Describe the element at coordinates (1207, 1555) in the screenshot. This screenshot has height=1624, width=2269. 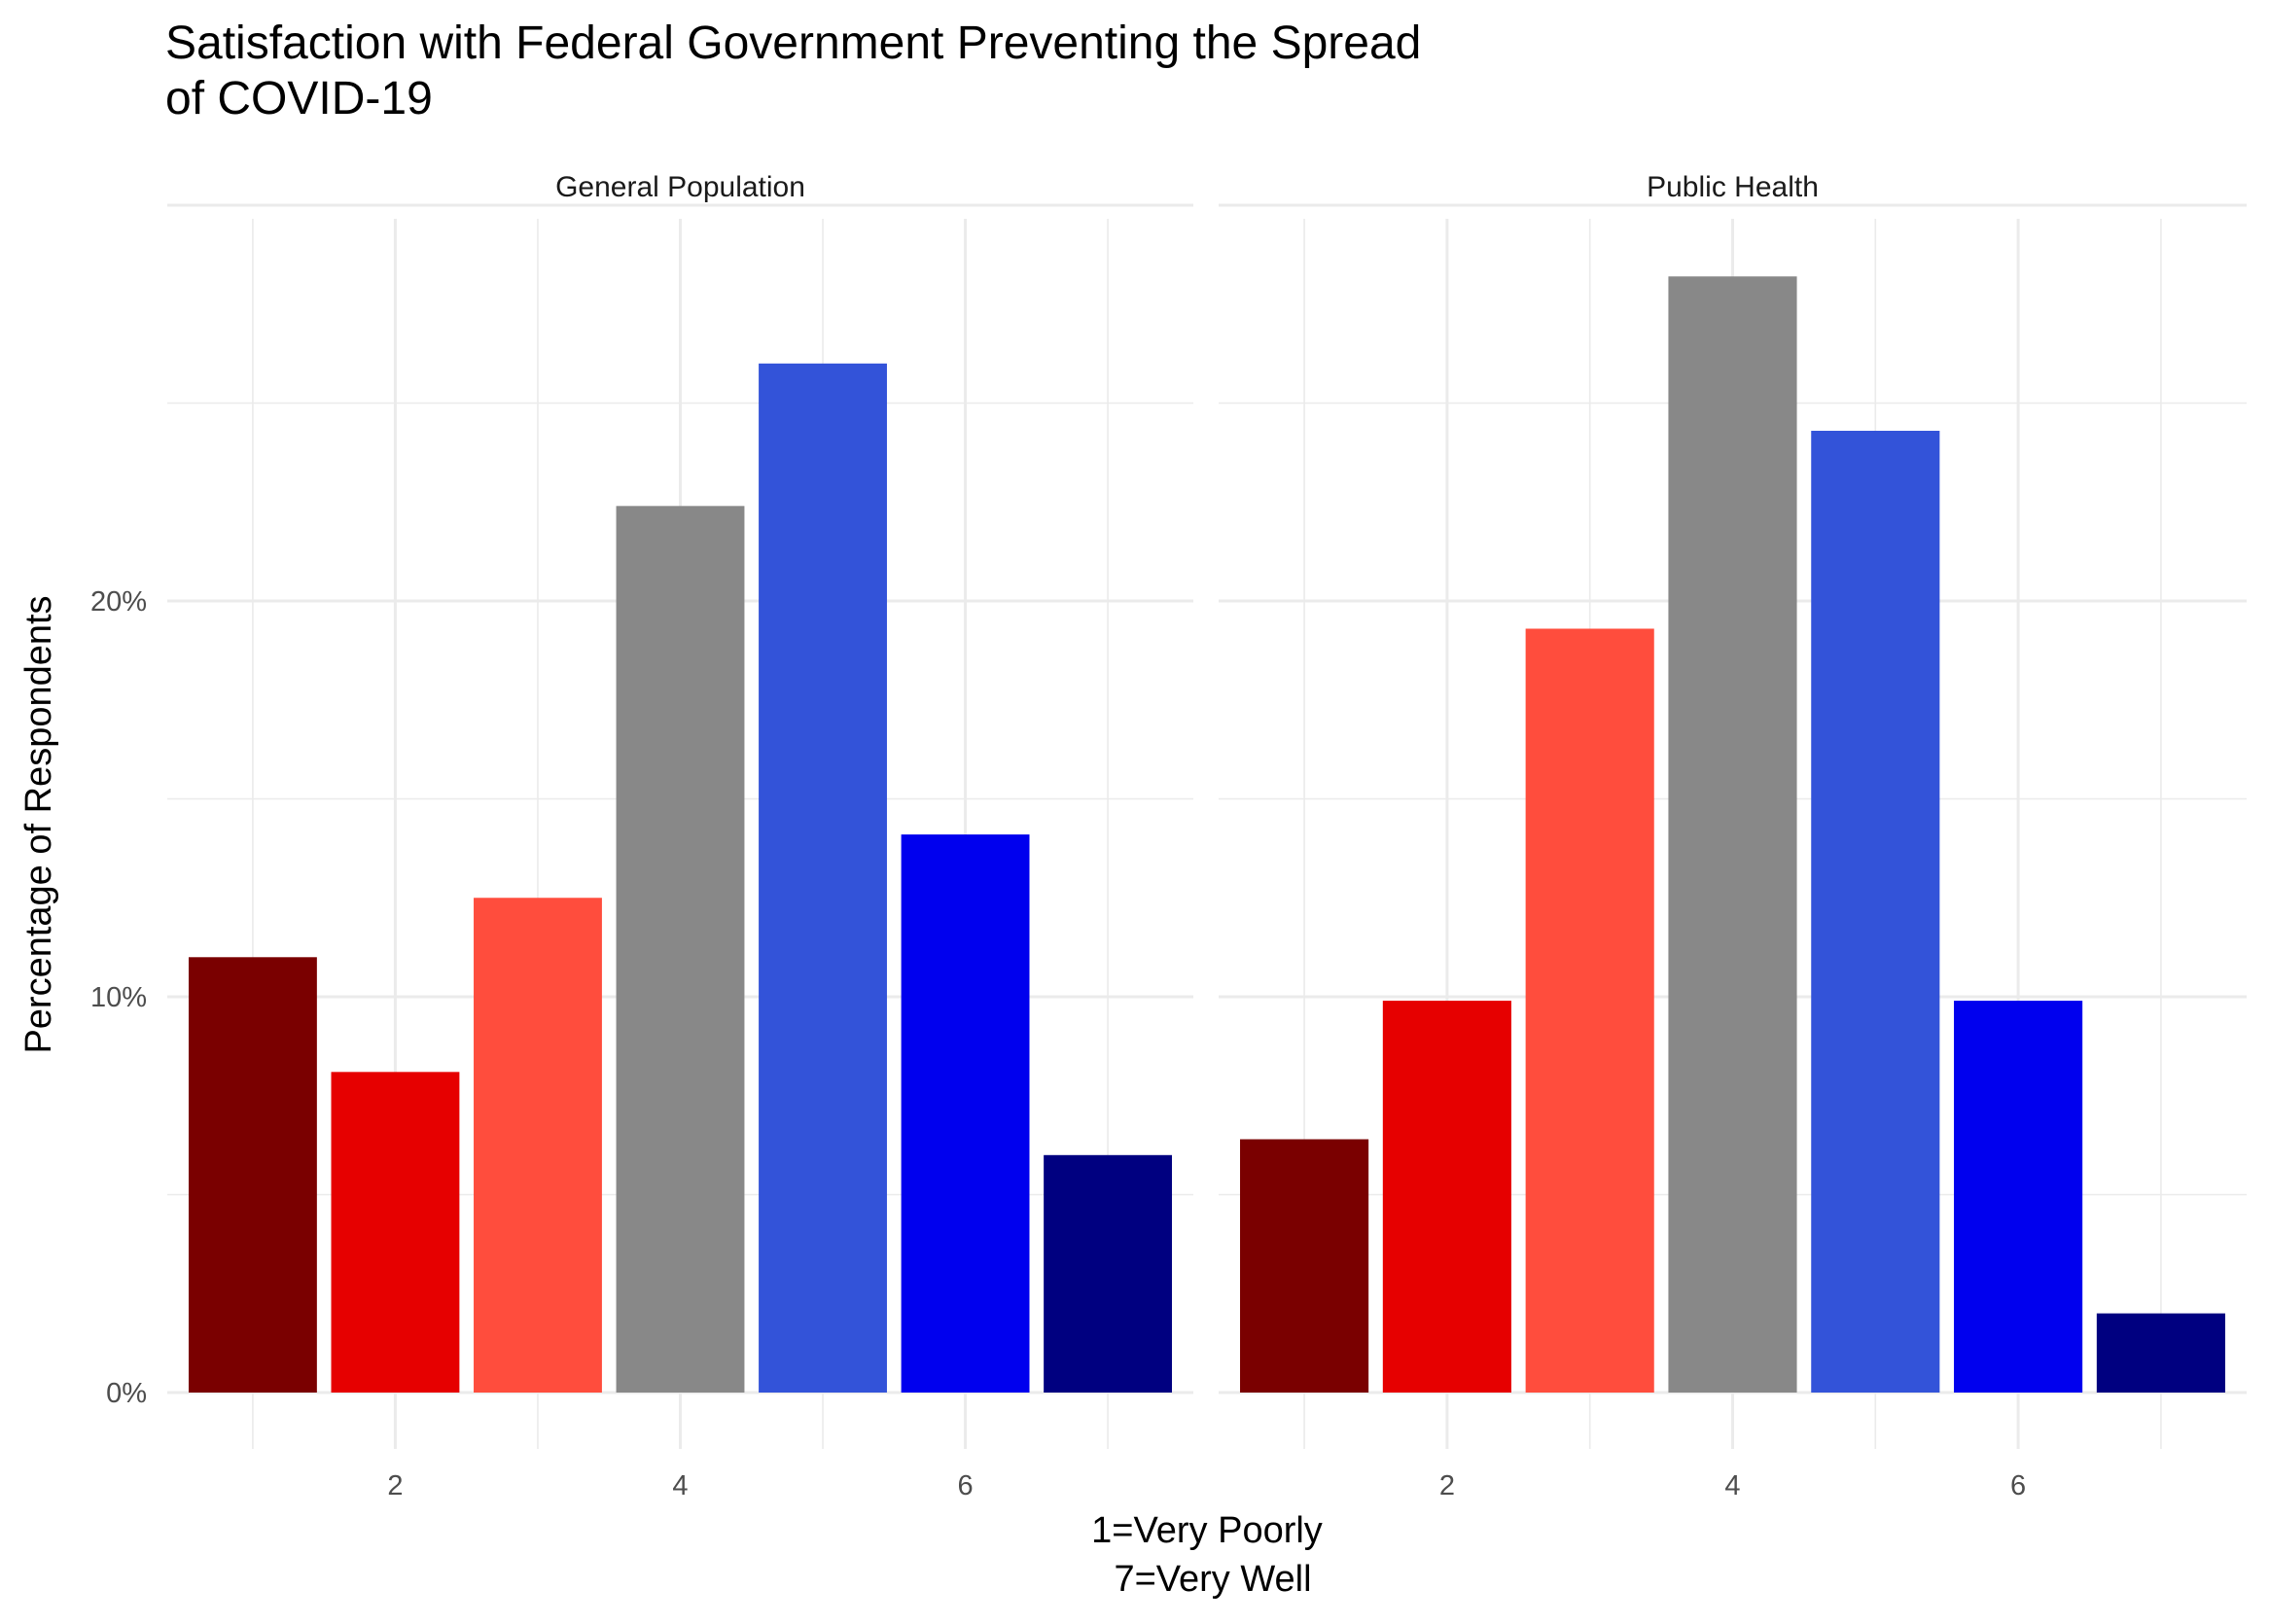
I see `x-axis-title: 1=Very Poorly 7=Very Well` at that location.